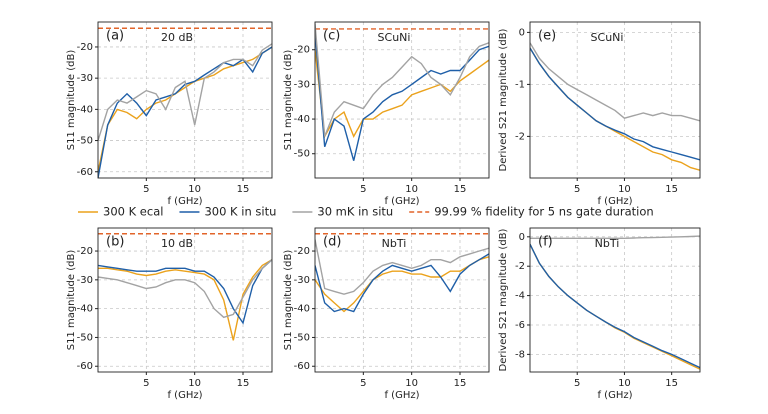 The width and height of the screenshot is (768, 414). What do you see at coordinates (332, 242) in the screenshot?
I see `panel-label: (d)` at bounding box center [332, 242].